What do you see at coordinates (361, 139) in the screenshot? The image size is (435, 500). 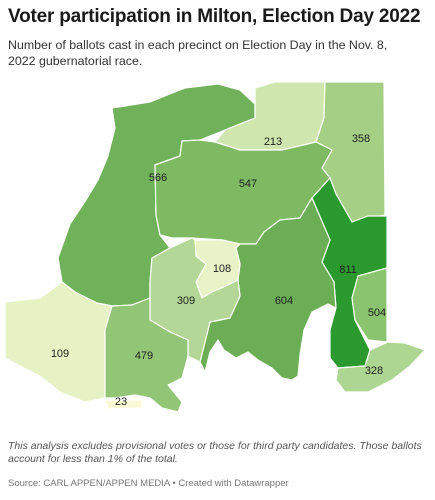 I see `precinct-label-358: 358` at bounding box center [361, 139].